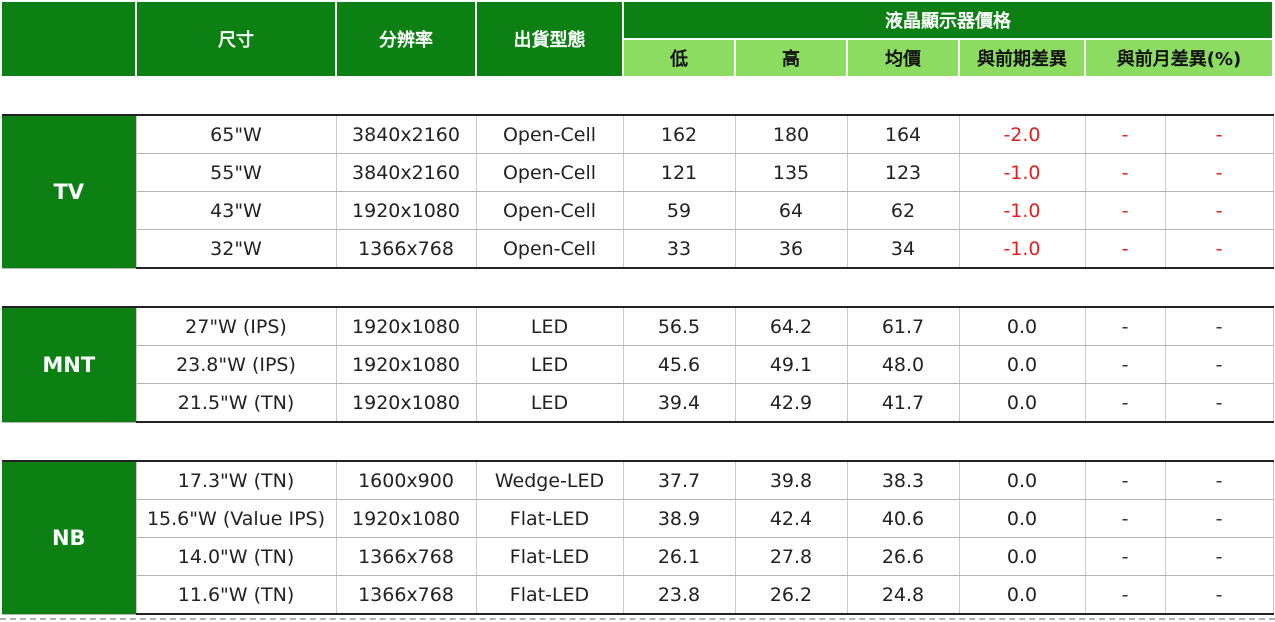 Image resolution: width=1275 pixels, height=622 pixels. Describe the element at coordinates (1022, 134) in the screenshot. I see `diff-cell: -2.0` at that location.